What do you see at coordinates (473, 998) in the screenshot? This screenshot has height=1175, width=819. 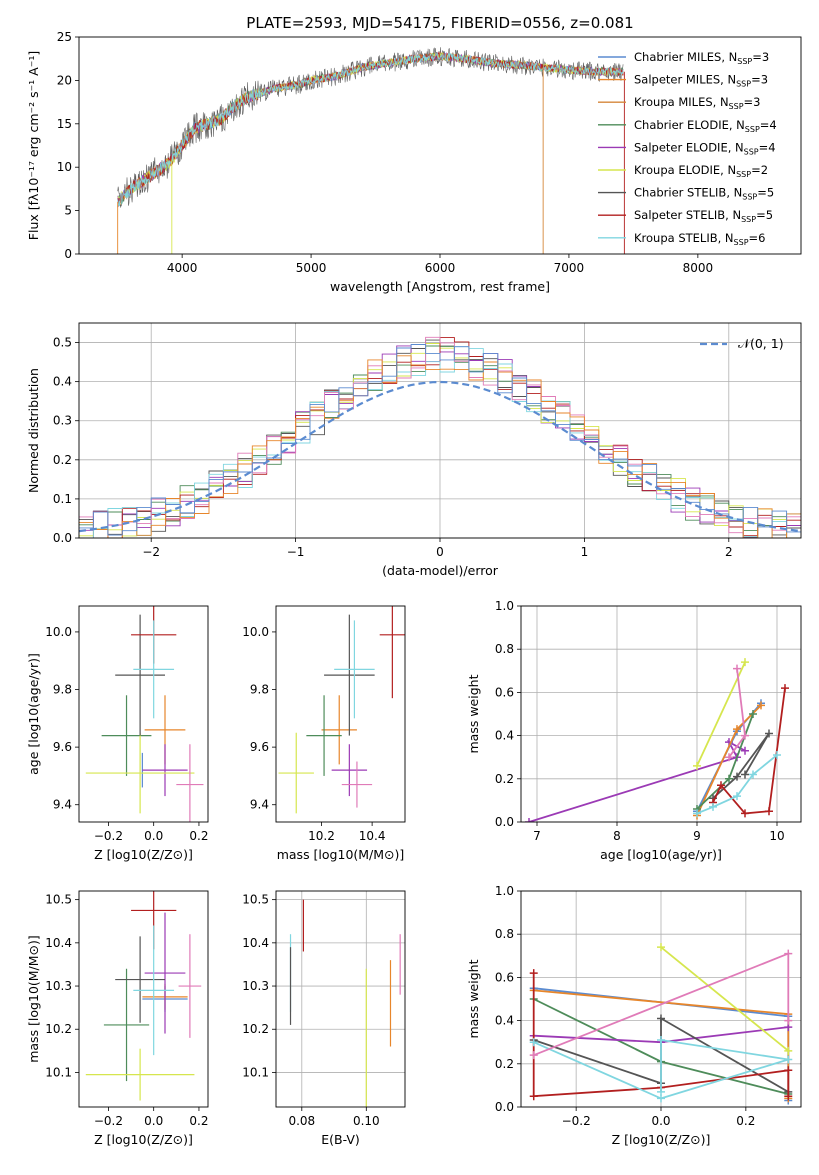 I see `y-axis-label: mass weight` at bounding box center [473, 998].